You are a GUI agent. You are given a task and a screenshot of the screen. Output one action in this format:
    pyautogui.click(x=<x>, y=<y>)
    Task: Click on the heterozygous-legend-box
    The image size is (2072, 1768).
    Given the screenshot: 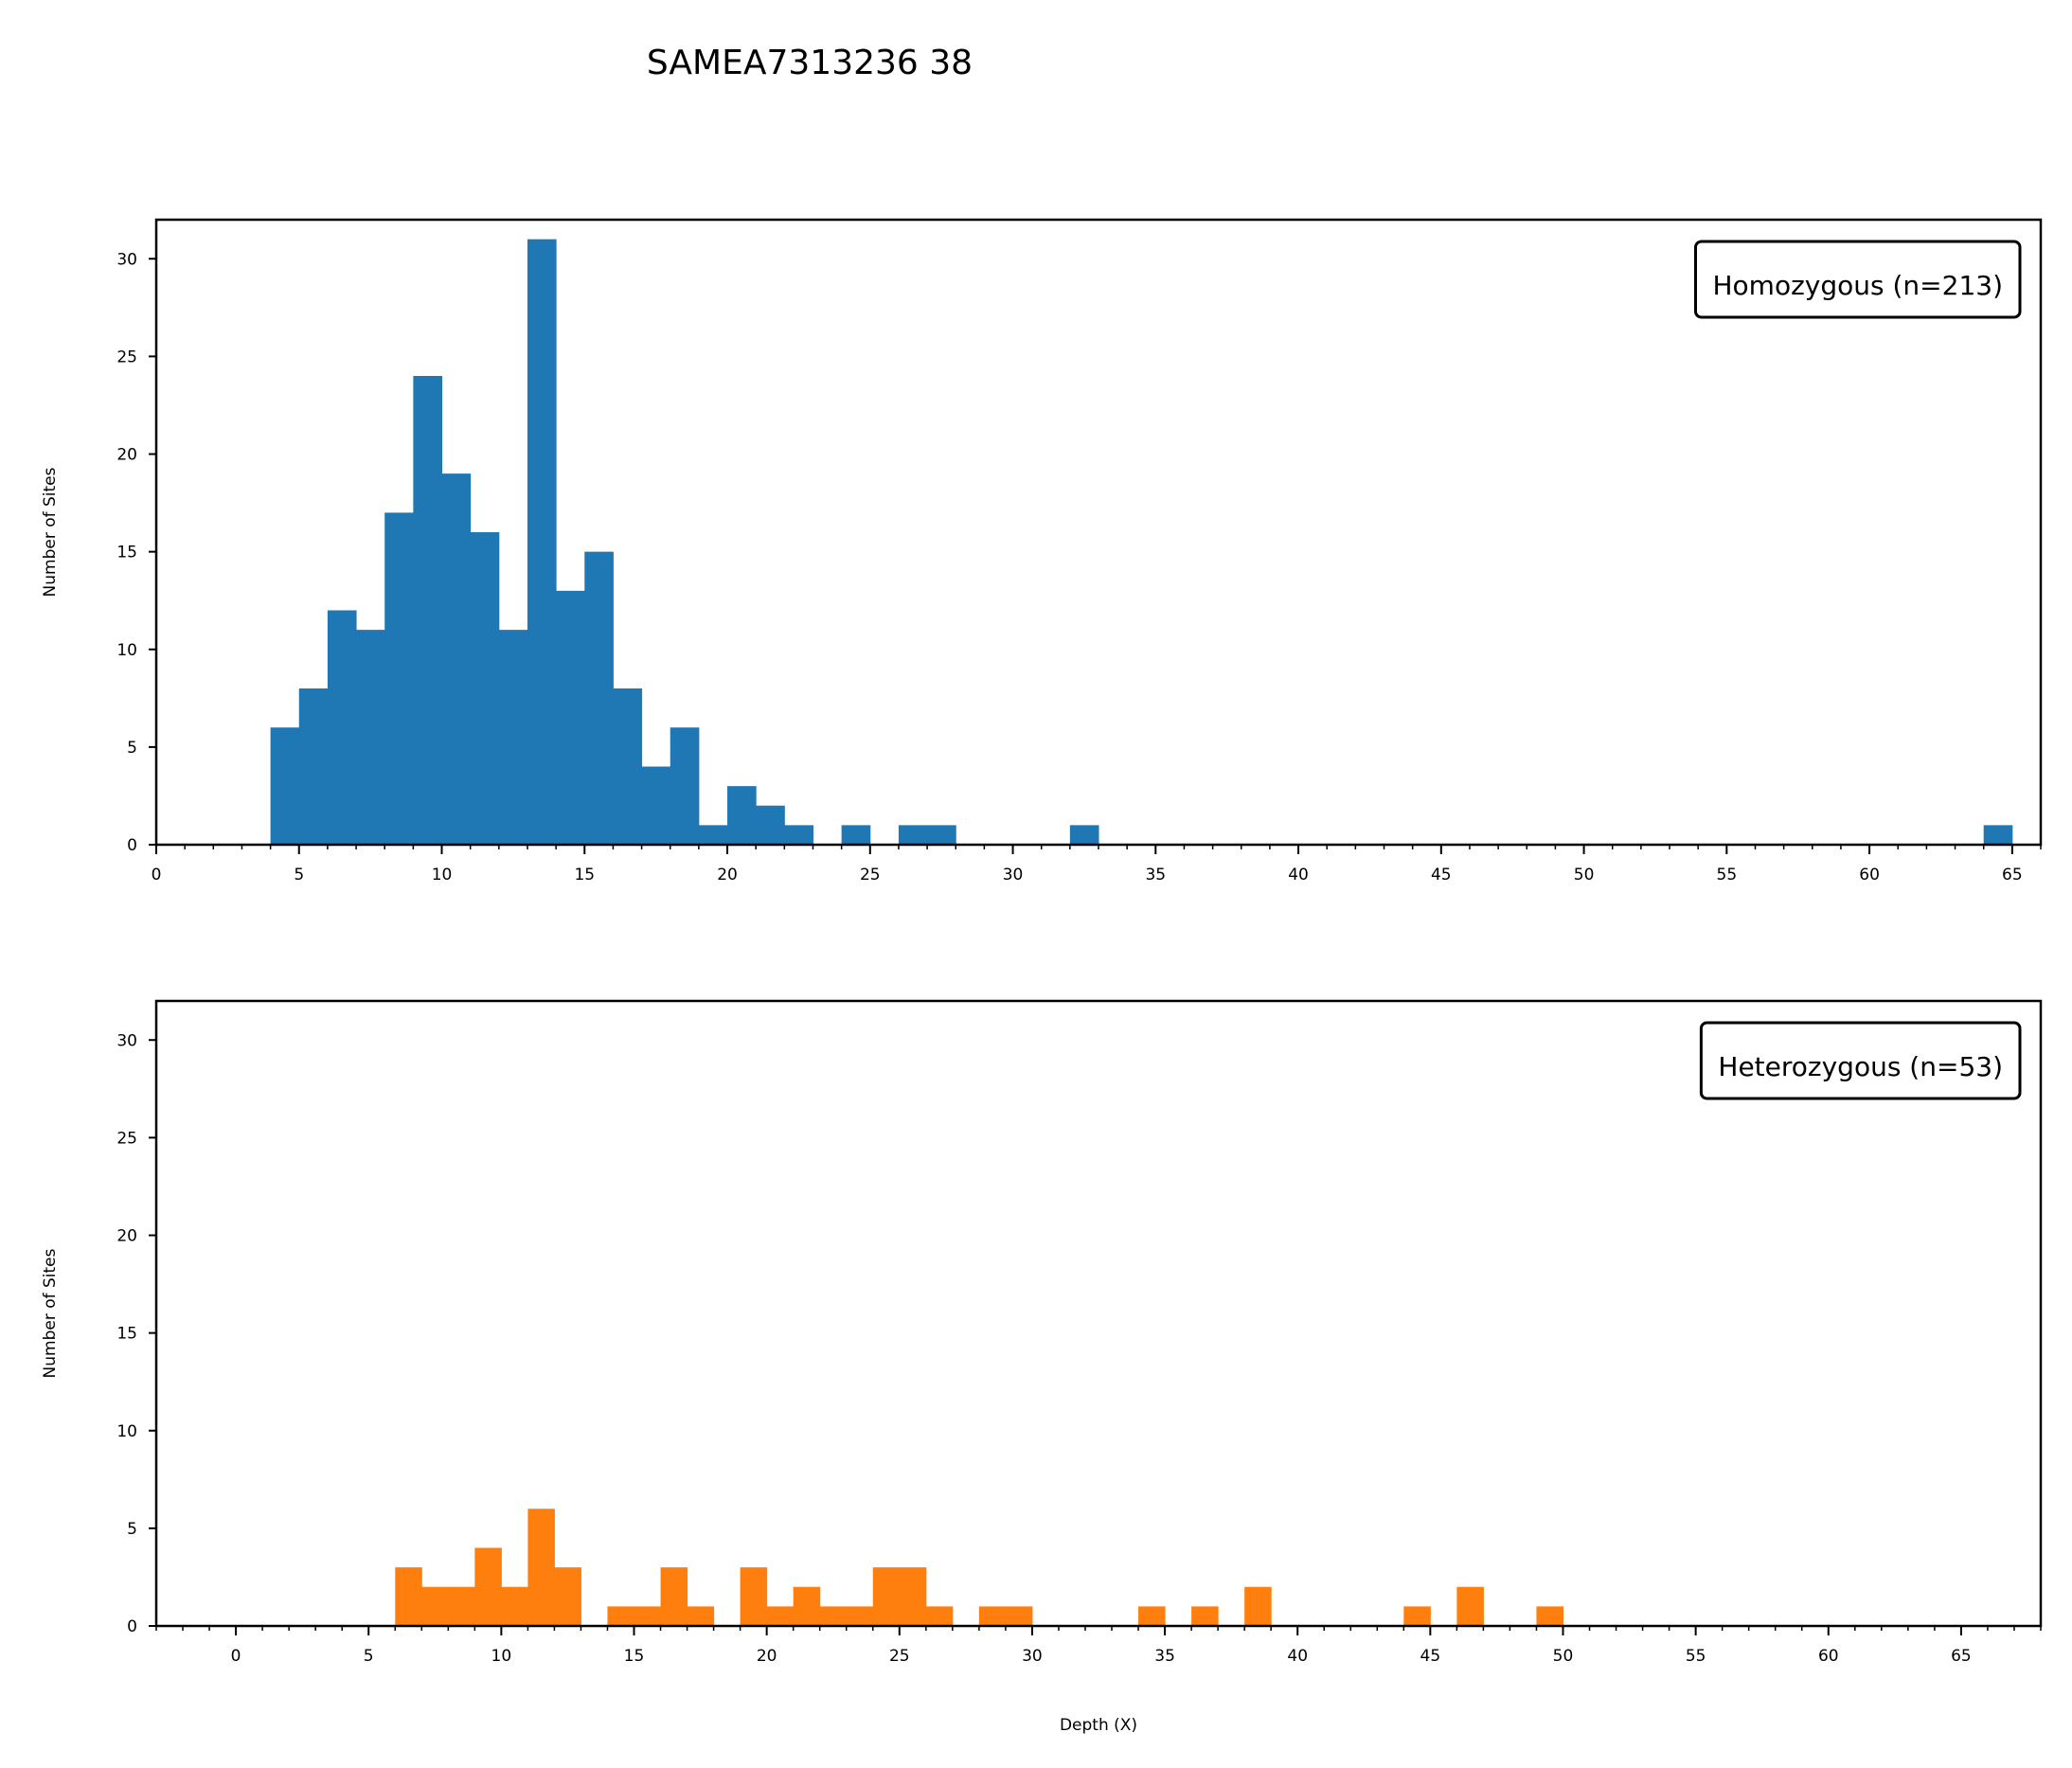 What is the action you would take?
    pyautogui.click(x=1860, y=1060)
    